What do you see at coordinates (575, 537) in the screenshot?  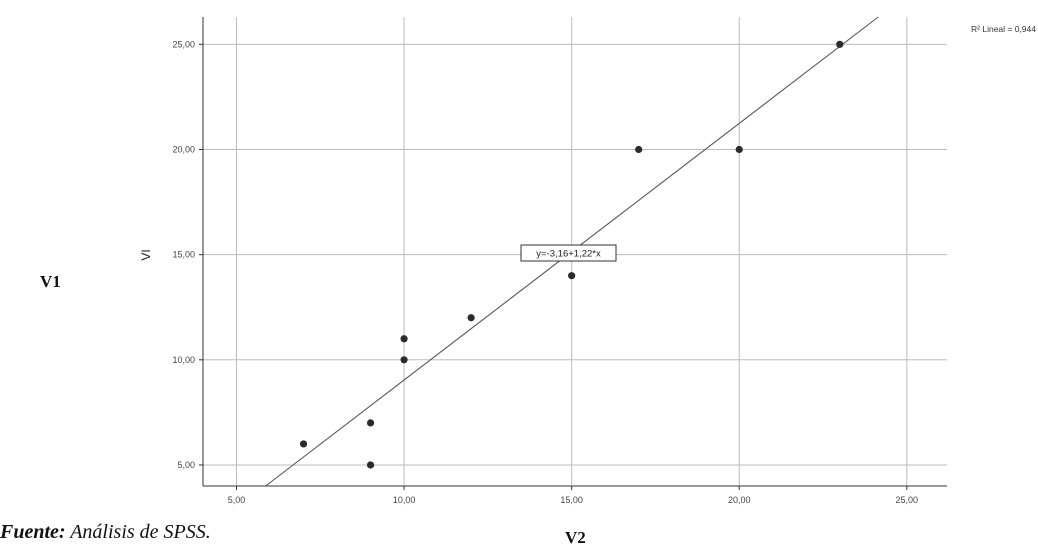 I see `bottom-label-v2: V2` at bounding box center [575, 537].